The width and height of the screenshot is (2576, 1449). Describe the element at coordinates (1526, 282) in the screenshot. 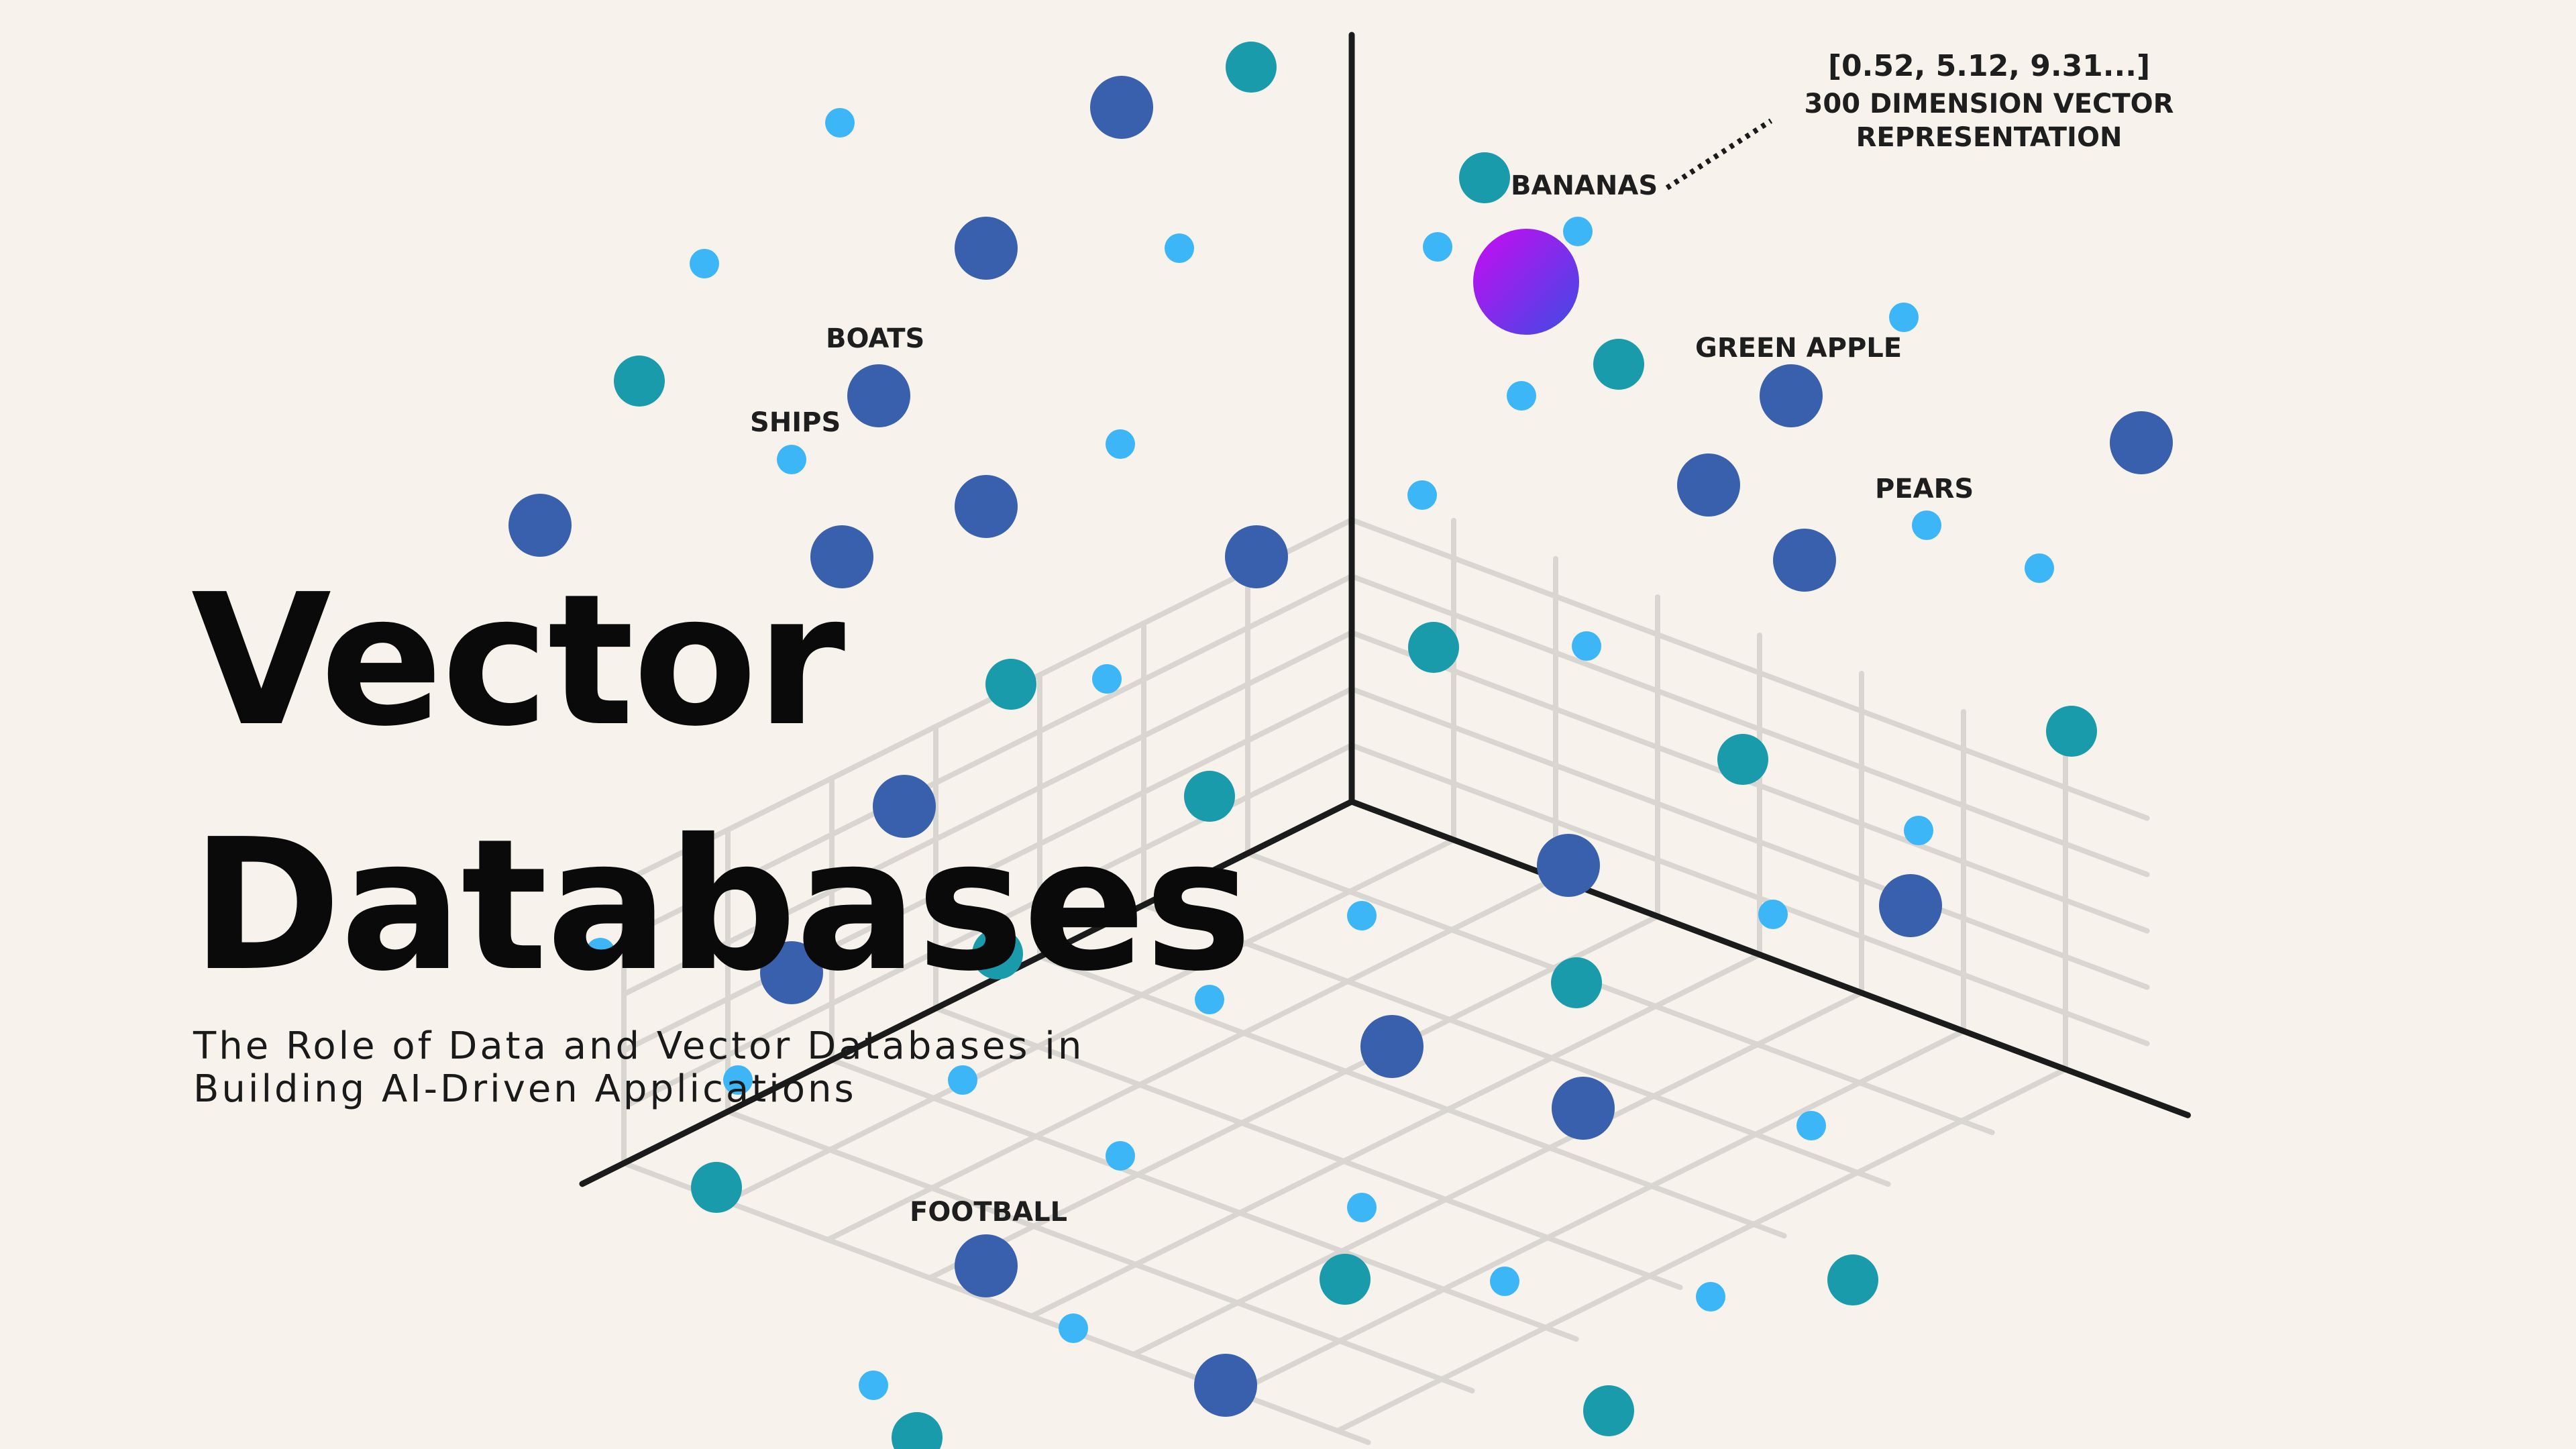

I see `point-highlighted-bananas` at that location.